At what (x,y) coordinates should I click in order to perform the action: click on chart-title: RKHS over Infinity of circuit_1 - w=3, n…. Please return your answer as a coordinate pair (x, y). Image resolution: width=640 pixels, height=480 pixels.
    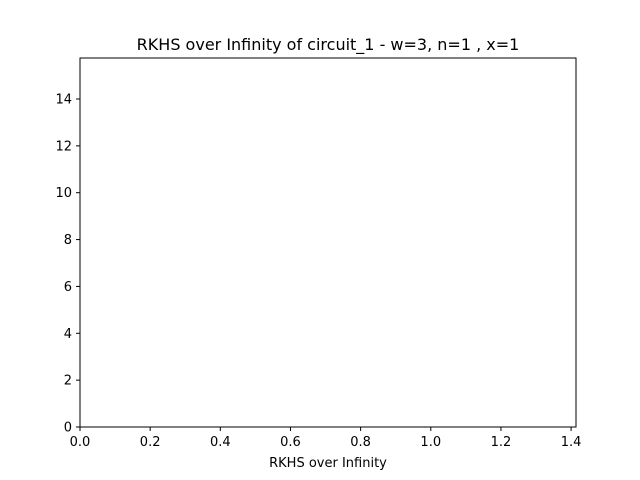
    Looking at the image, I should click on (328, 45).